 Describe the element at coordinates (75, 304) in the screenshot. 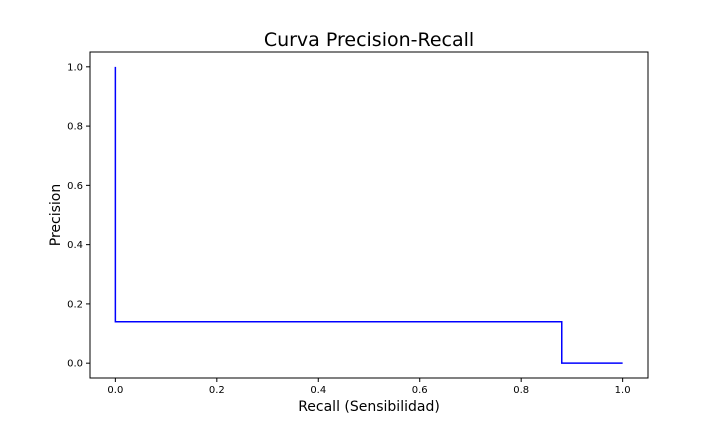

I see `y-tick-label: 0.2` at that location.